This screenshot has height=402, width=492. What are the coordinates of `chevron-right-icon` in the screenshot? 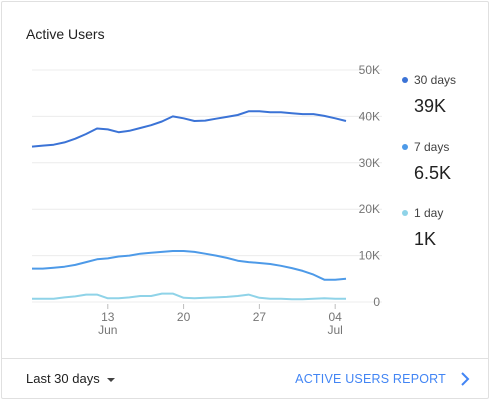 It's located at (465, 379).